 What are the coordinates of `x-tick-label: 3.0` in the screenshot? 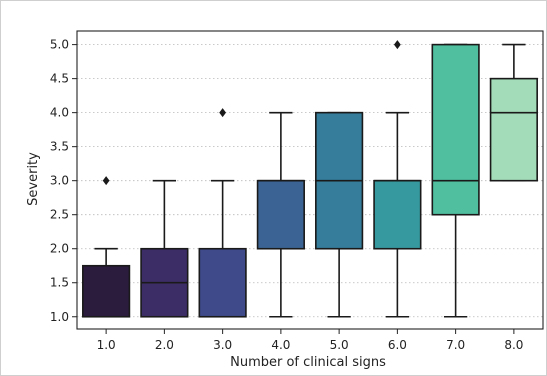 It's located at (222, 345).